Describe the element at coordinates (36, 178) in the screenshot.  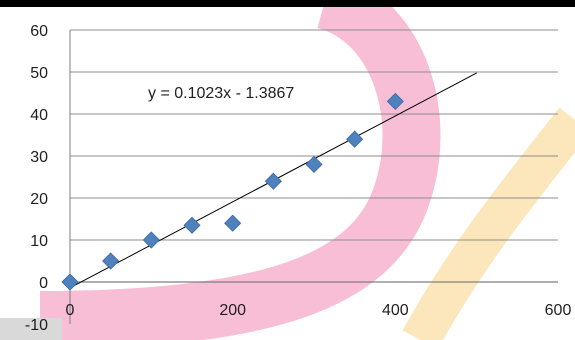
I see `y-tick-labels: -10 0 10 20 30 40 50 60` at that location.